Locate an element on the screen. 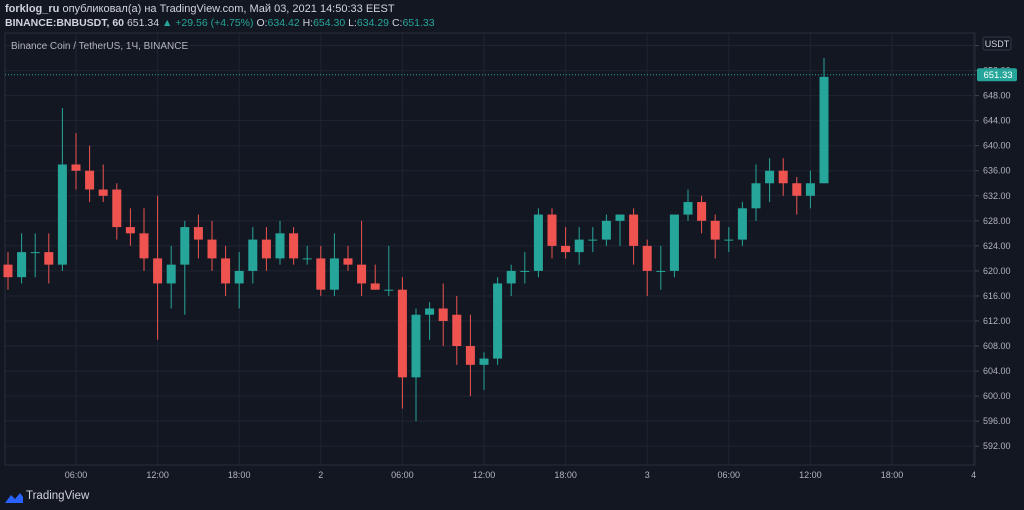 This screenshot has height=510, width=1024. y-tick-label: 628.00 is located at coordinates (997, 221).